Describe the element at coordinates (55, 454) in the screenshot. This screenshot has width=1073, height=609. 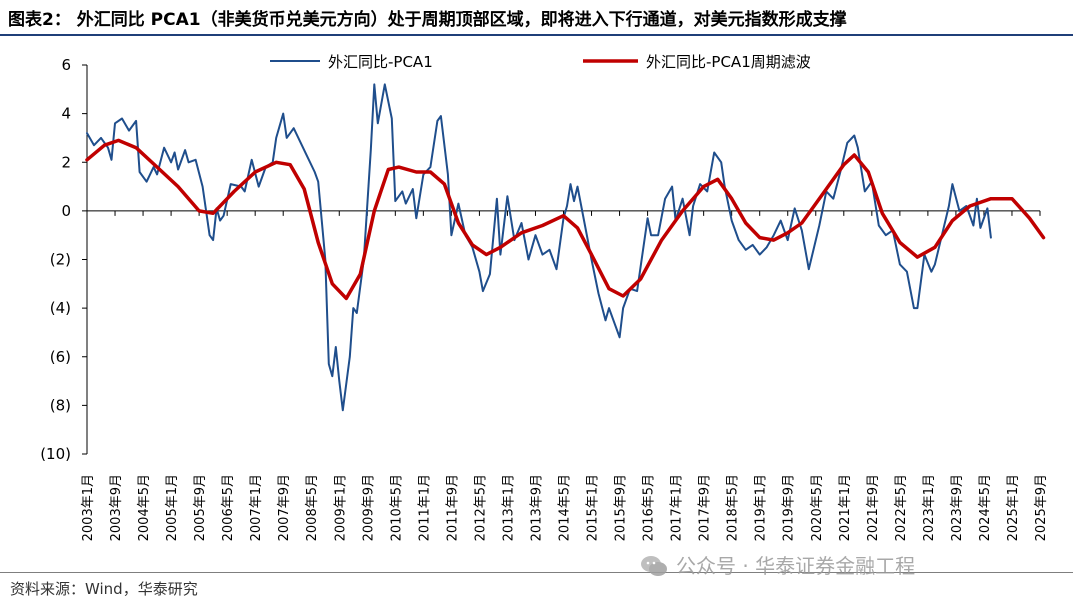
I see `y-tick-label: (10)` at that location.